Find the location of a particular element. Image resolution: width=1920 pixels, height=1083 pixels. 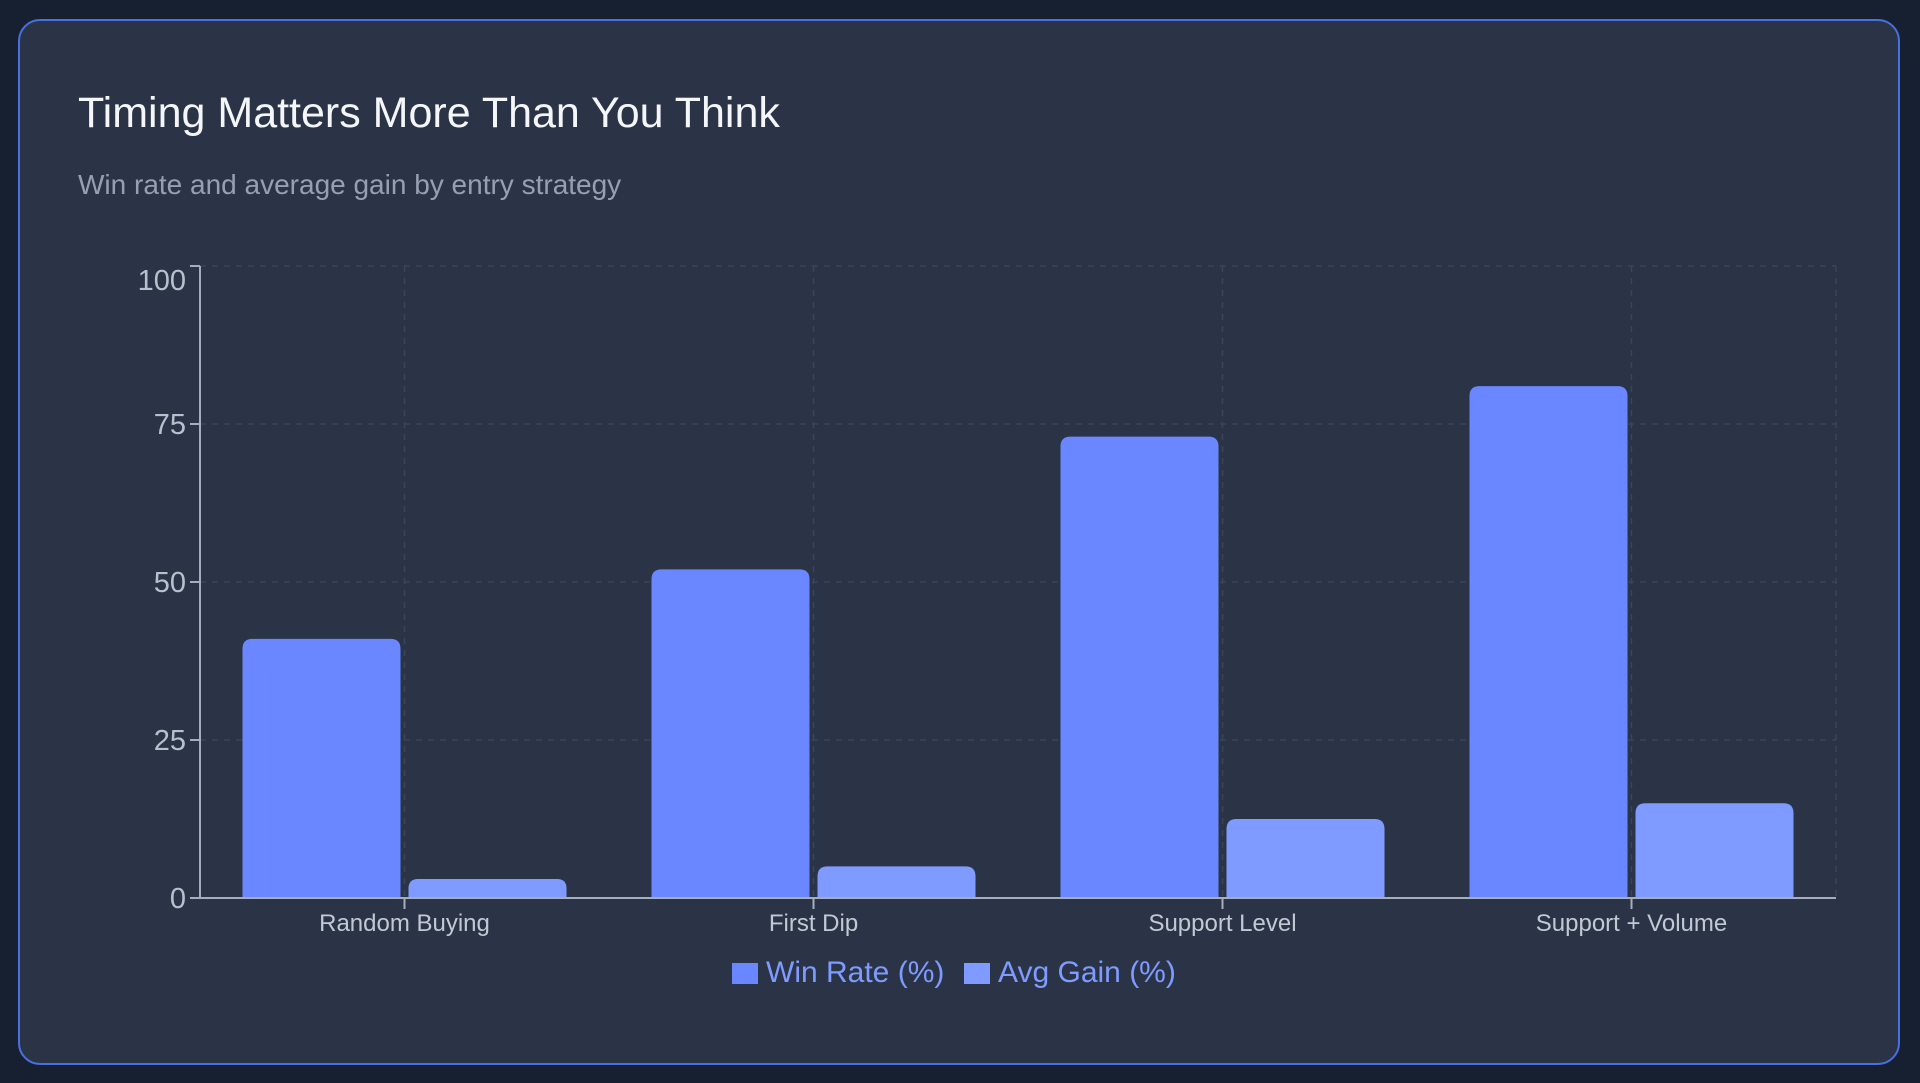

y-tick-label: 75 is located at coordinates (170, 425).